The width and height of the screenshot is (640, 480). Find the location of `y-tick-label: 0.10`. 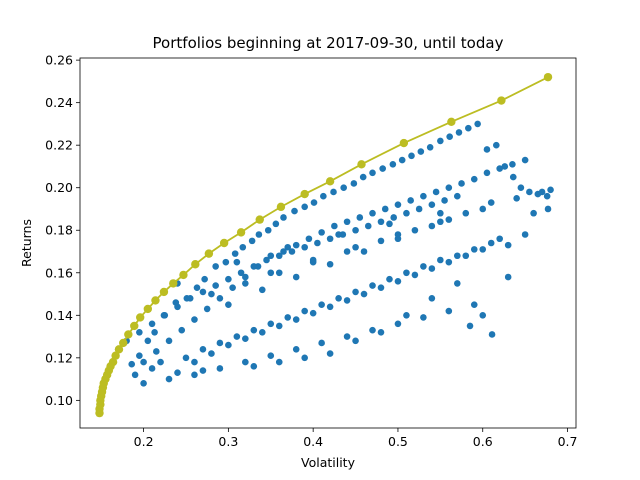

y-tick-label: 0.10 is located at coordinates (59, 400).